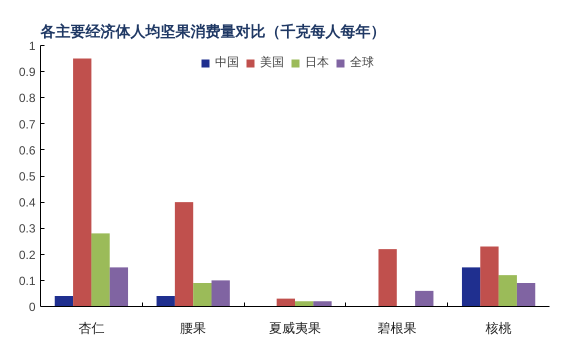  What do you see at coordinates (27, 255) in the screenshot?
I see `y-tick-label: 0.2` at bounding box center [27, 255].